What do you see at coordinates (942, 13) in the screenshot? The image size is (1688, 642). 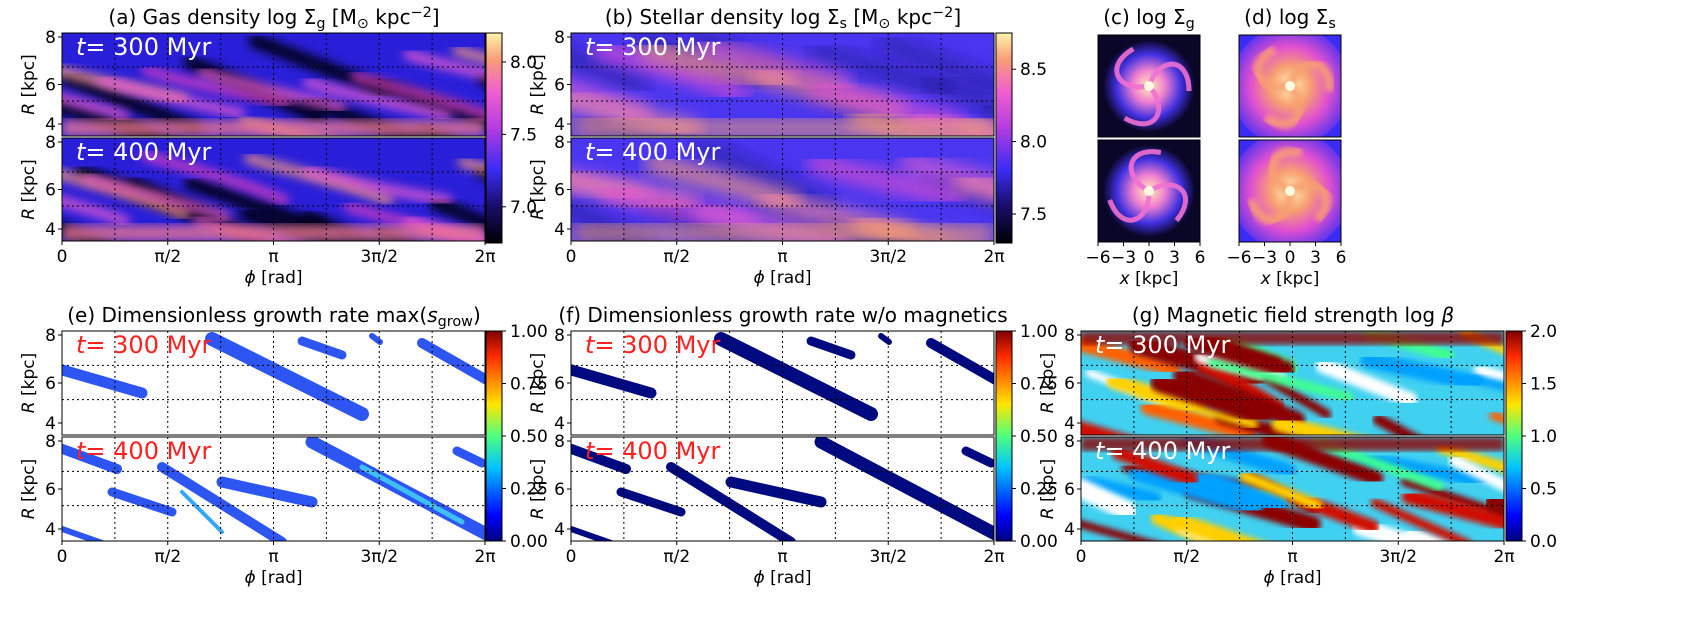 I see `title-b-part: −2` at bounding box center [942, 13].